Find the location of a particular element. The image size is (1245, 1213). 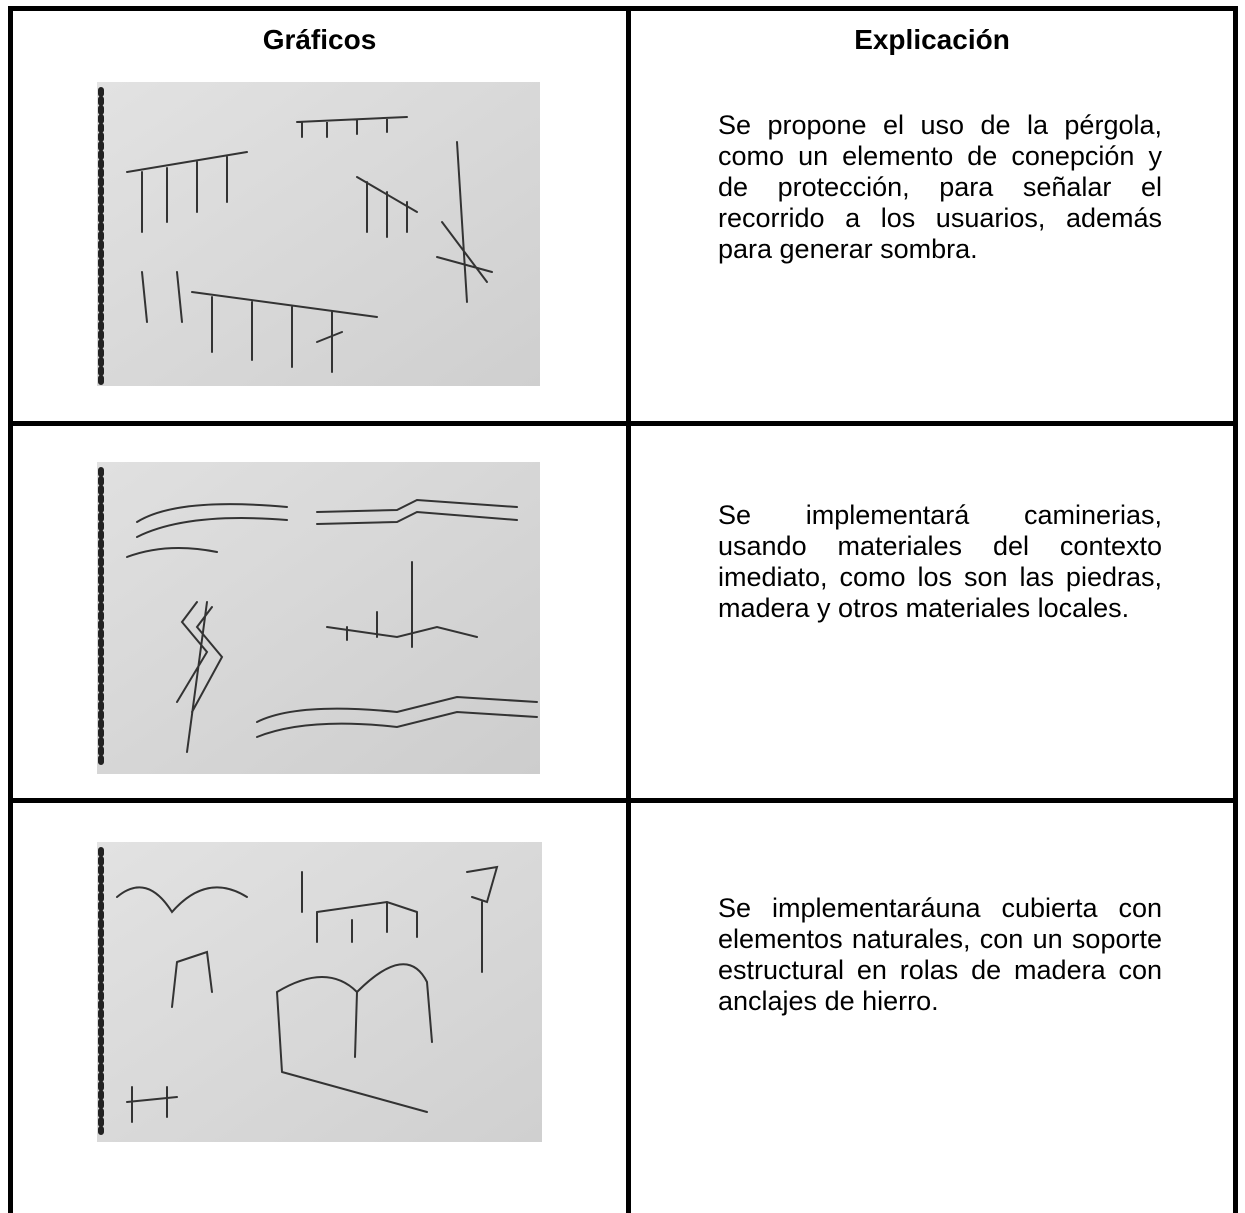

column-header: Explicación is located at coordinates (932, 39).